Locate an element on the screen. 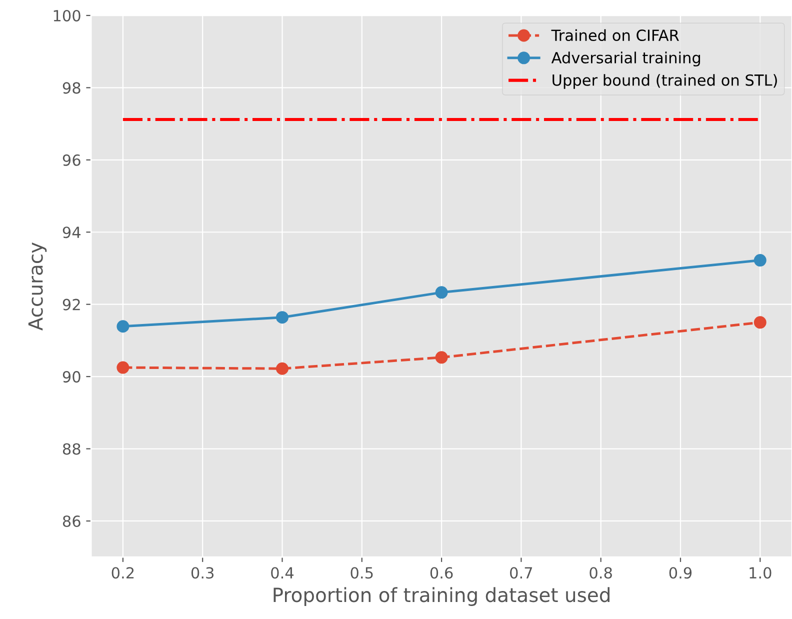 This screenshot has height=619, width=792. y-tick-label: 90 is located at coordinates (71, 377).